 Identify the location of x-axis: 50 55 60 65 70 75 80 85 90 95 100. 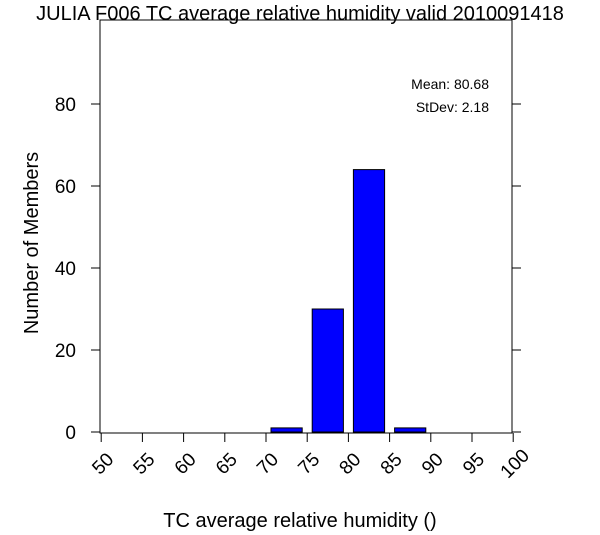
(311, 458).